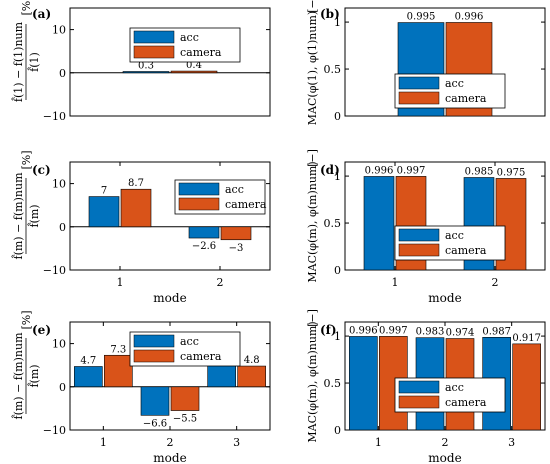 The image size is (550, 464). What do you see at coordinates (41, 330) in the screenshot?
I see `panel-label: (e)` at bounding box center [41, 330].